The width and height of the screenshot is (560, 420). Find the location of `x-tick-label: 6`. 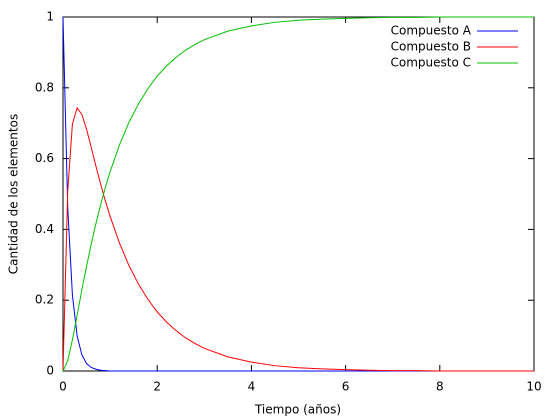

x-tick-label: 6 is located at coordinates (346, 387).